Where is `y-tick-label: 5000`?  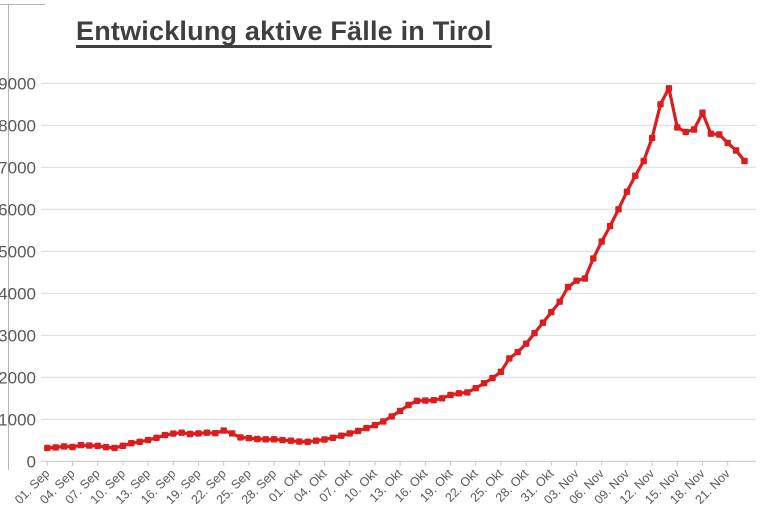 y-tick-label: 5000 is located at coordinates (18, 251).